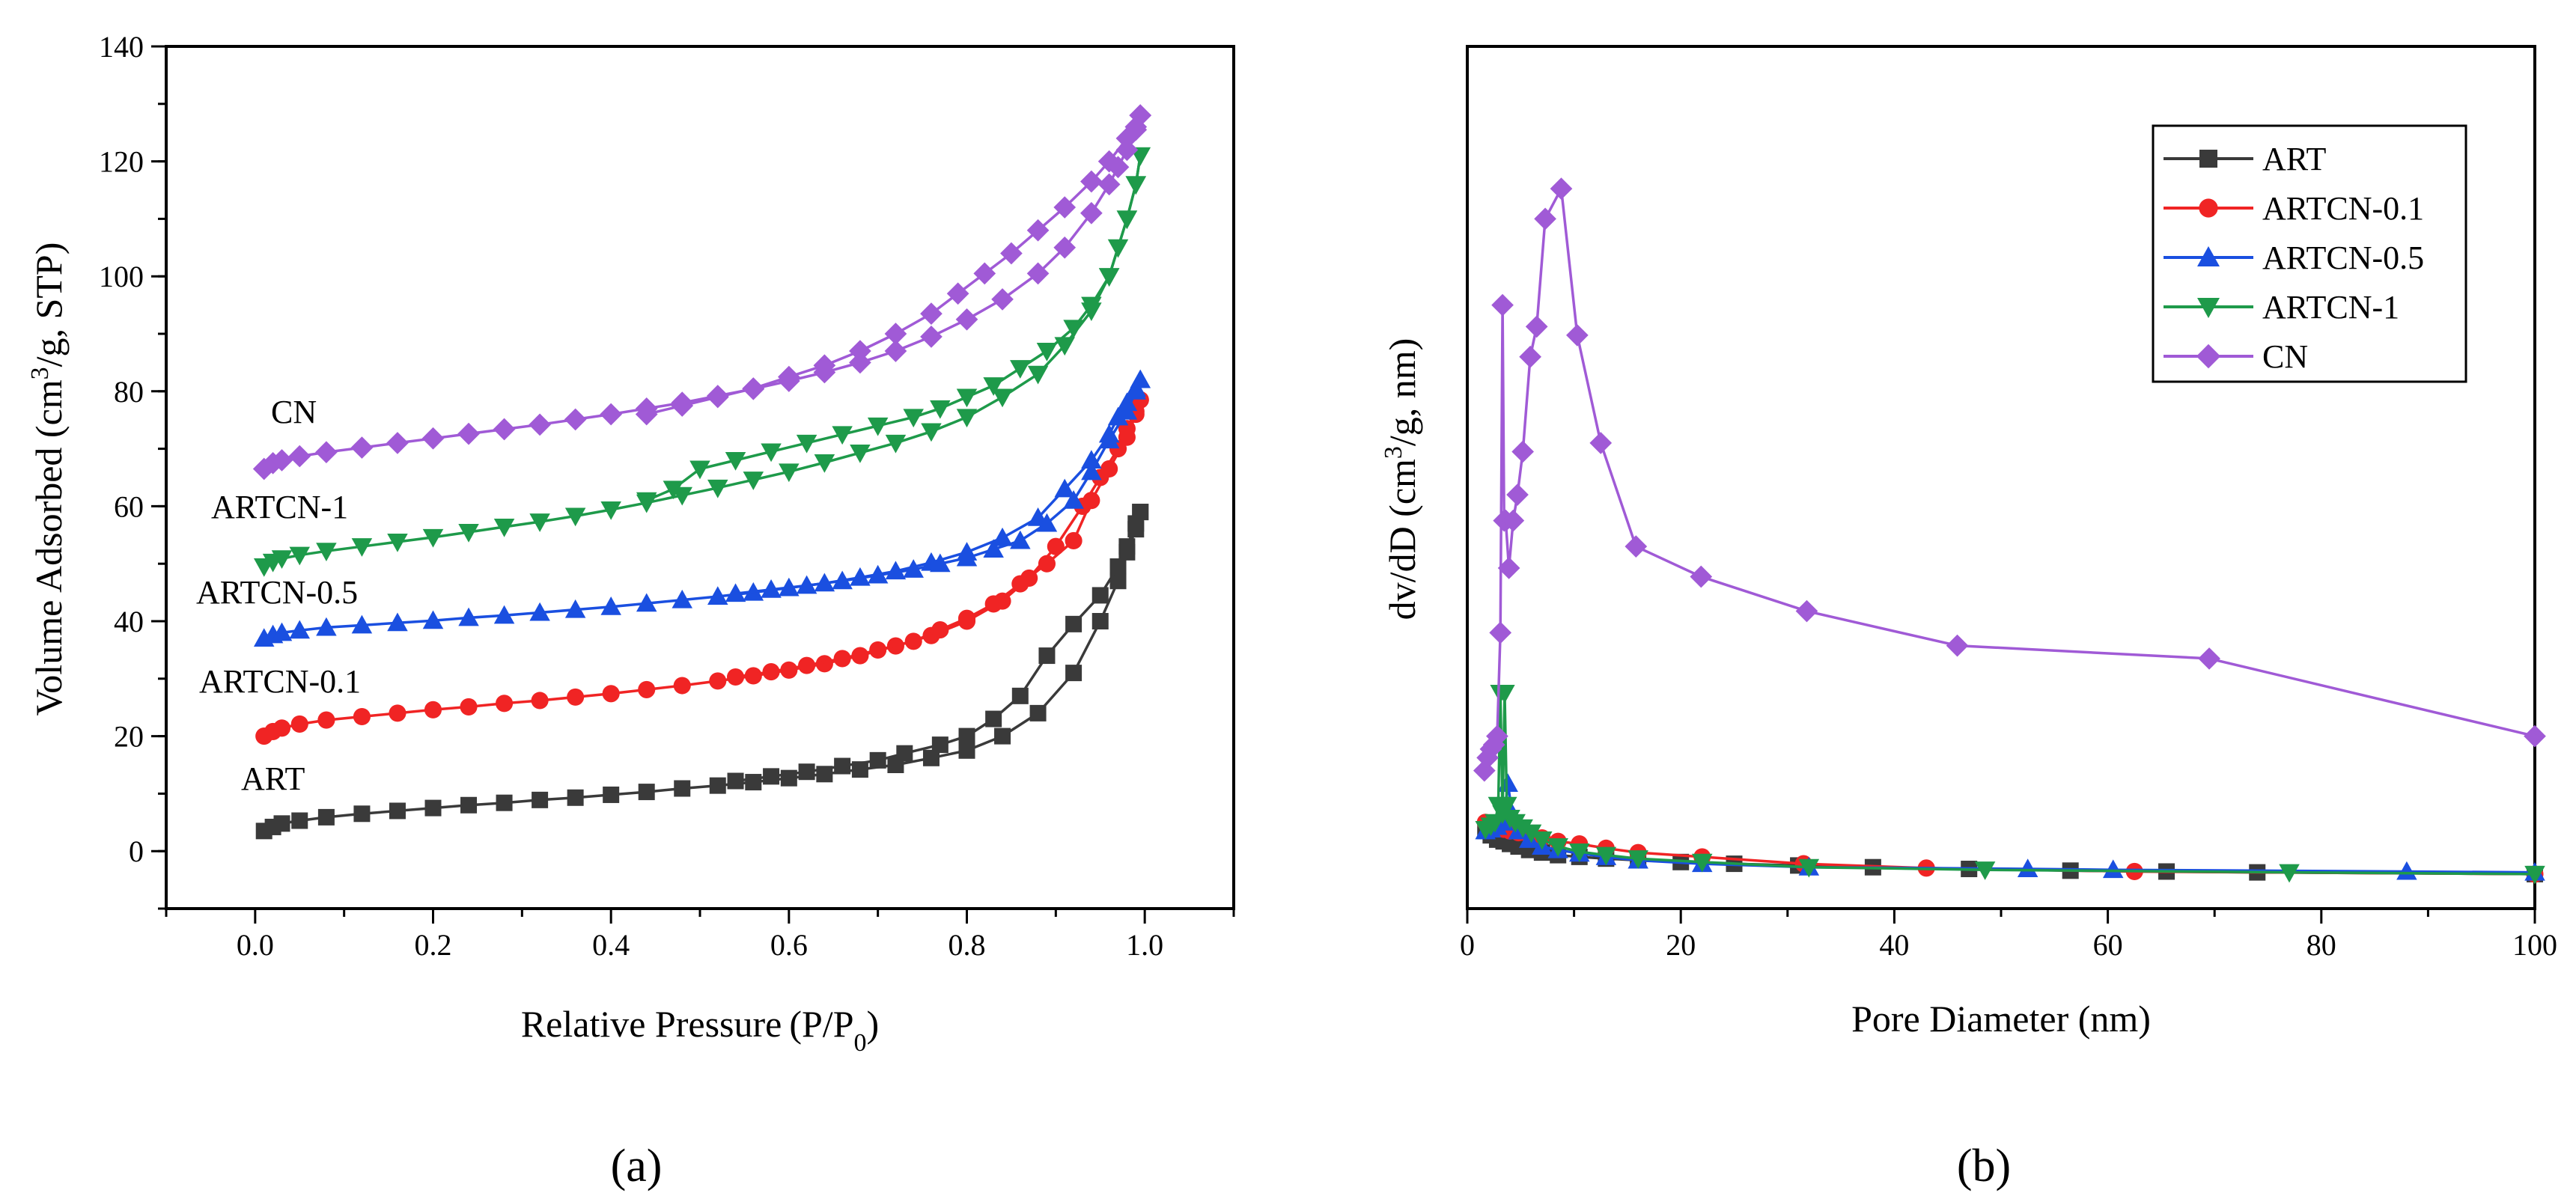  I want to click on cn-adsorption-line, so click(702, 292).